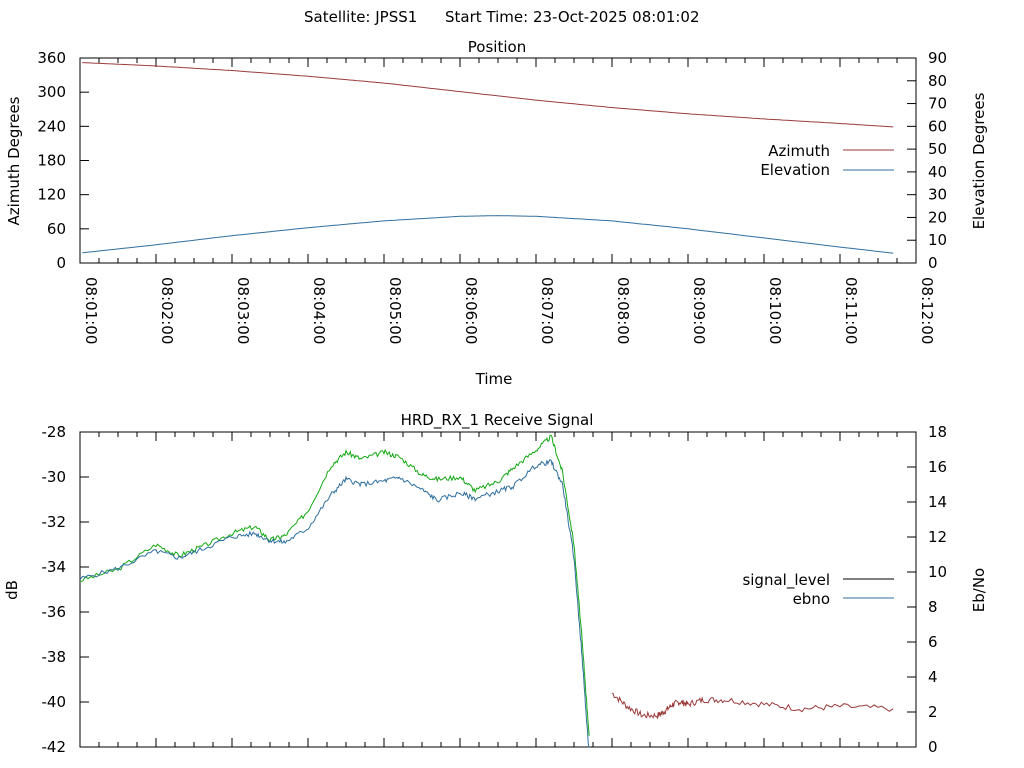  I want to click on position-x-tick-label: 08:07:00, so click(547, 310).